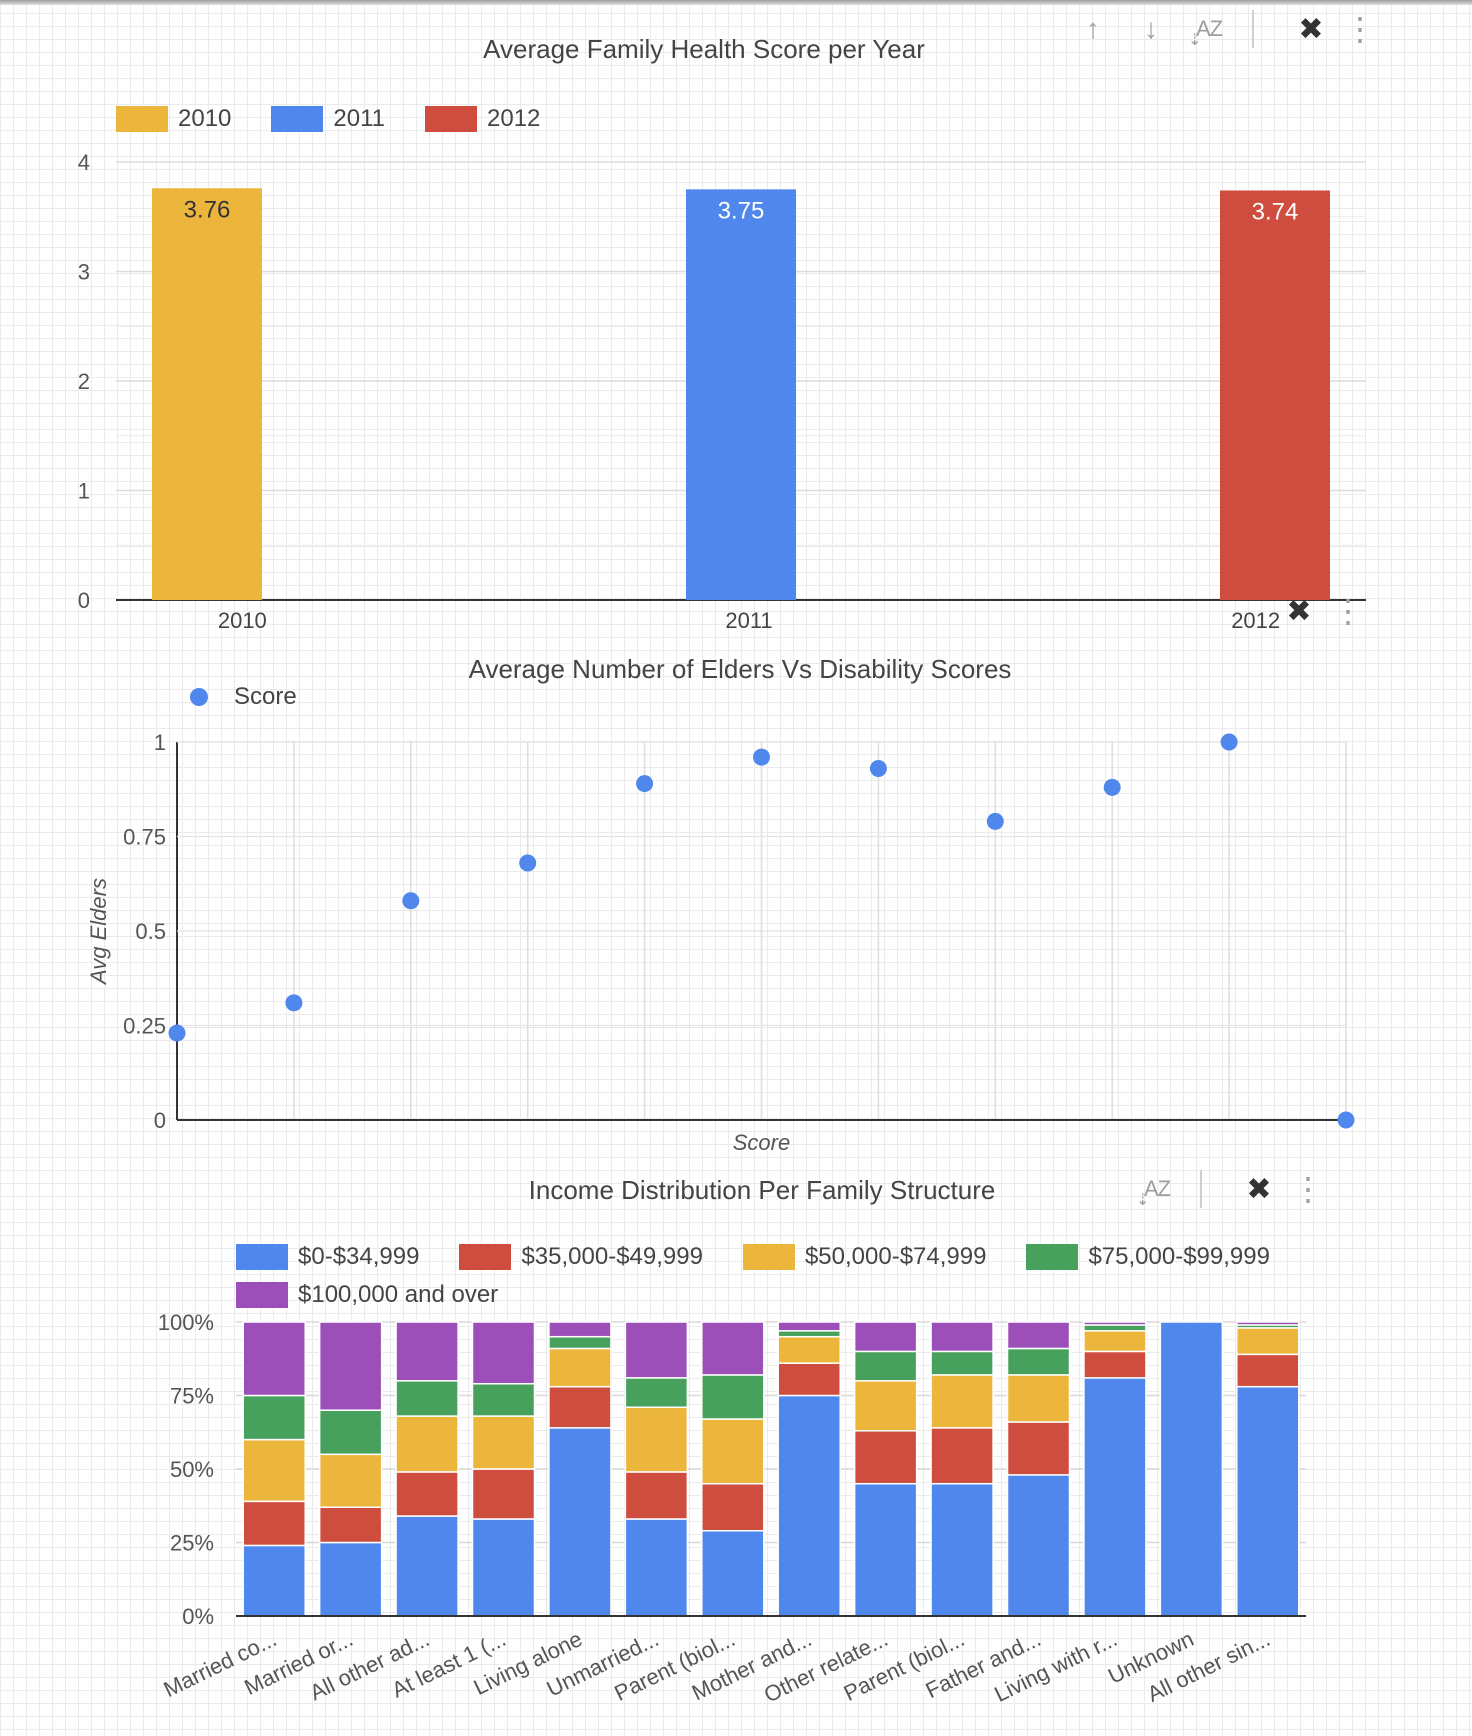  I want to click on legend-item: $0-$34,999, so click(327, 1257).